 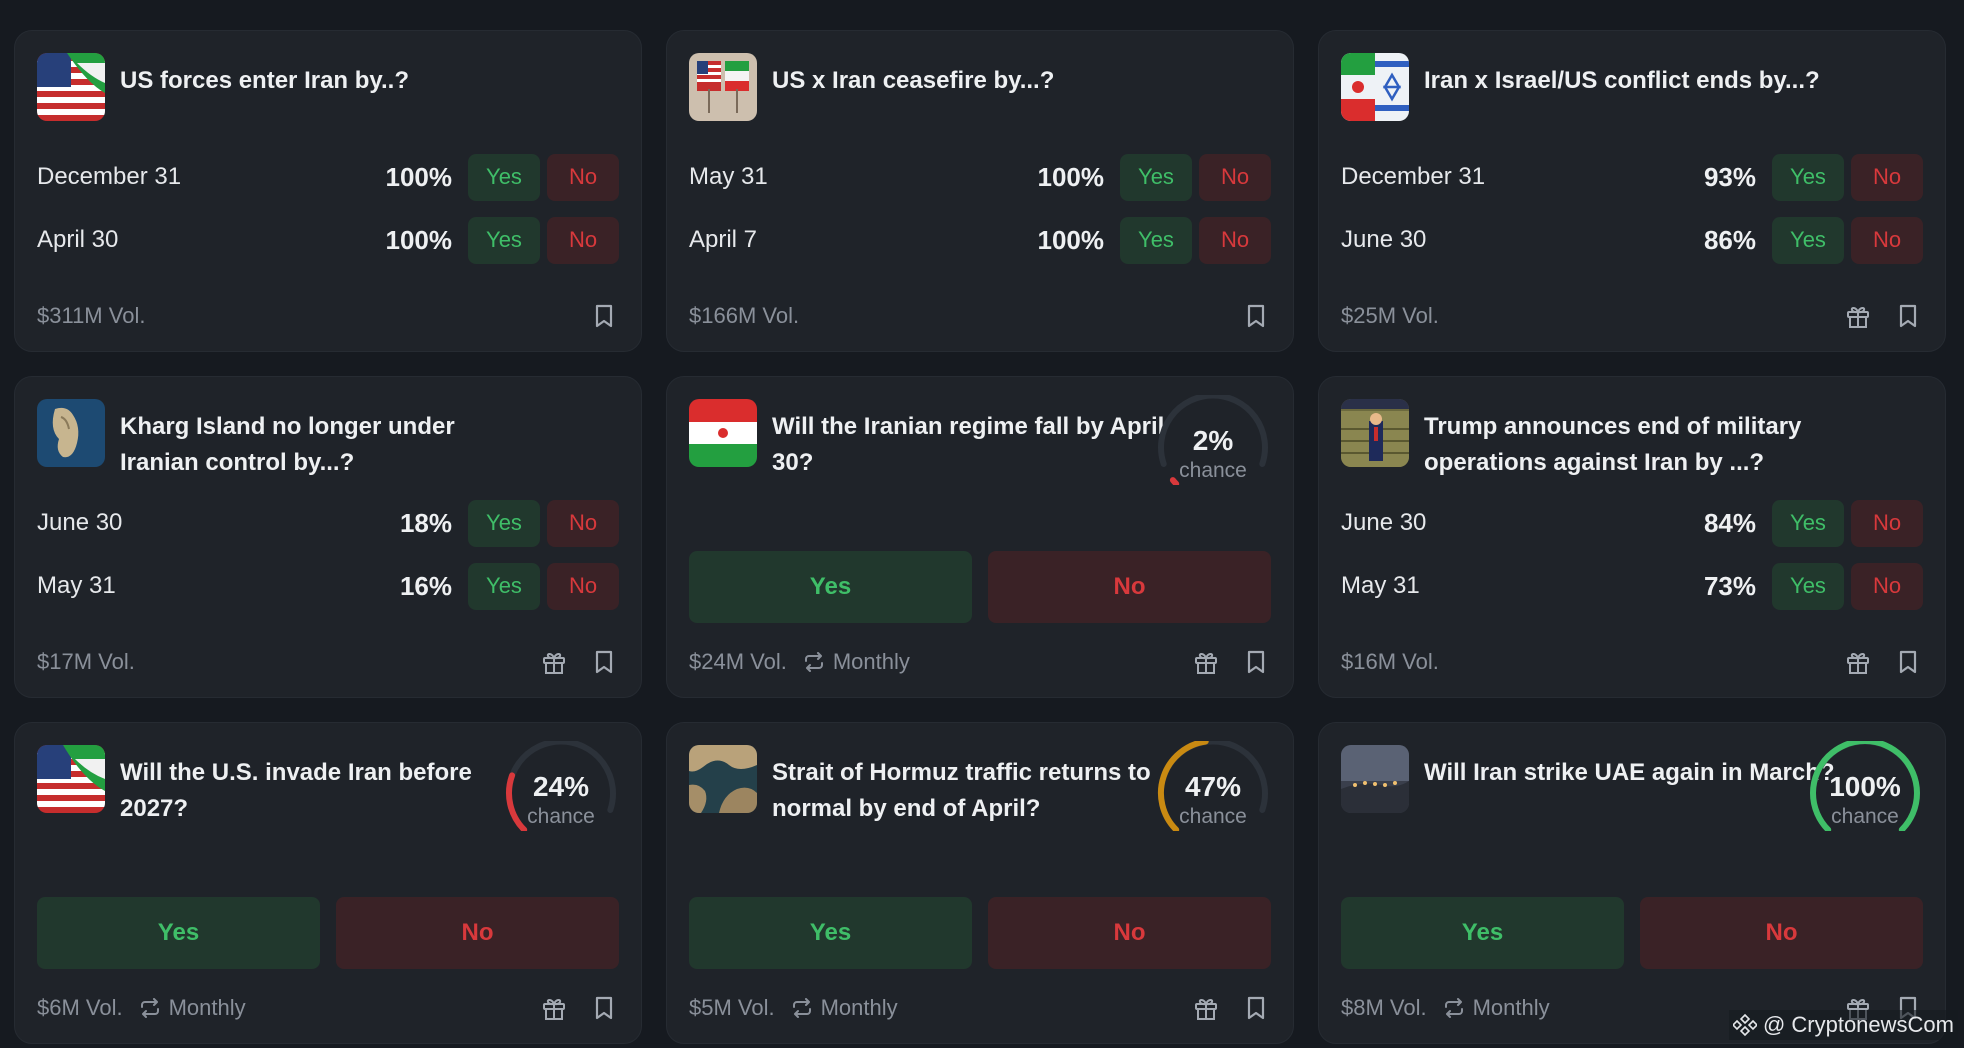 I want to click on strait-map-thumbnail, so click(x=723, y=779).